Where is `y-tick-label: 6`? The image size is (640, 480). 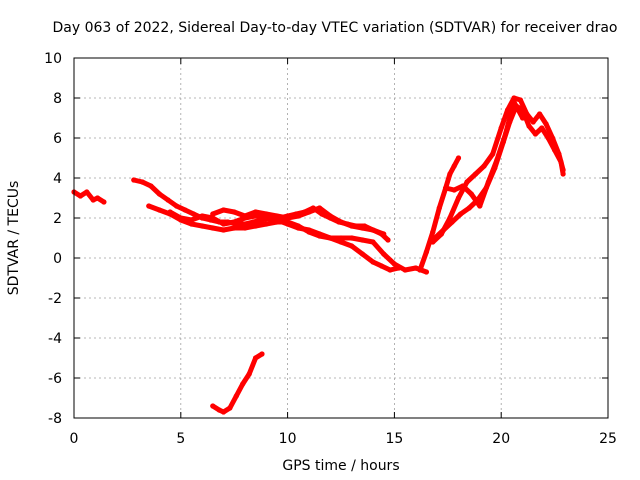 y-tick-label: 6 is located at coordinates (57, 139).